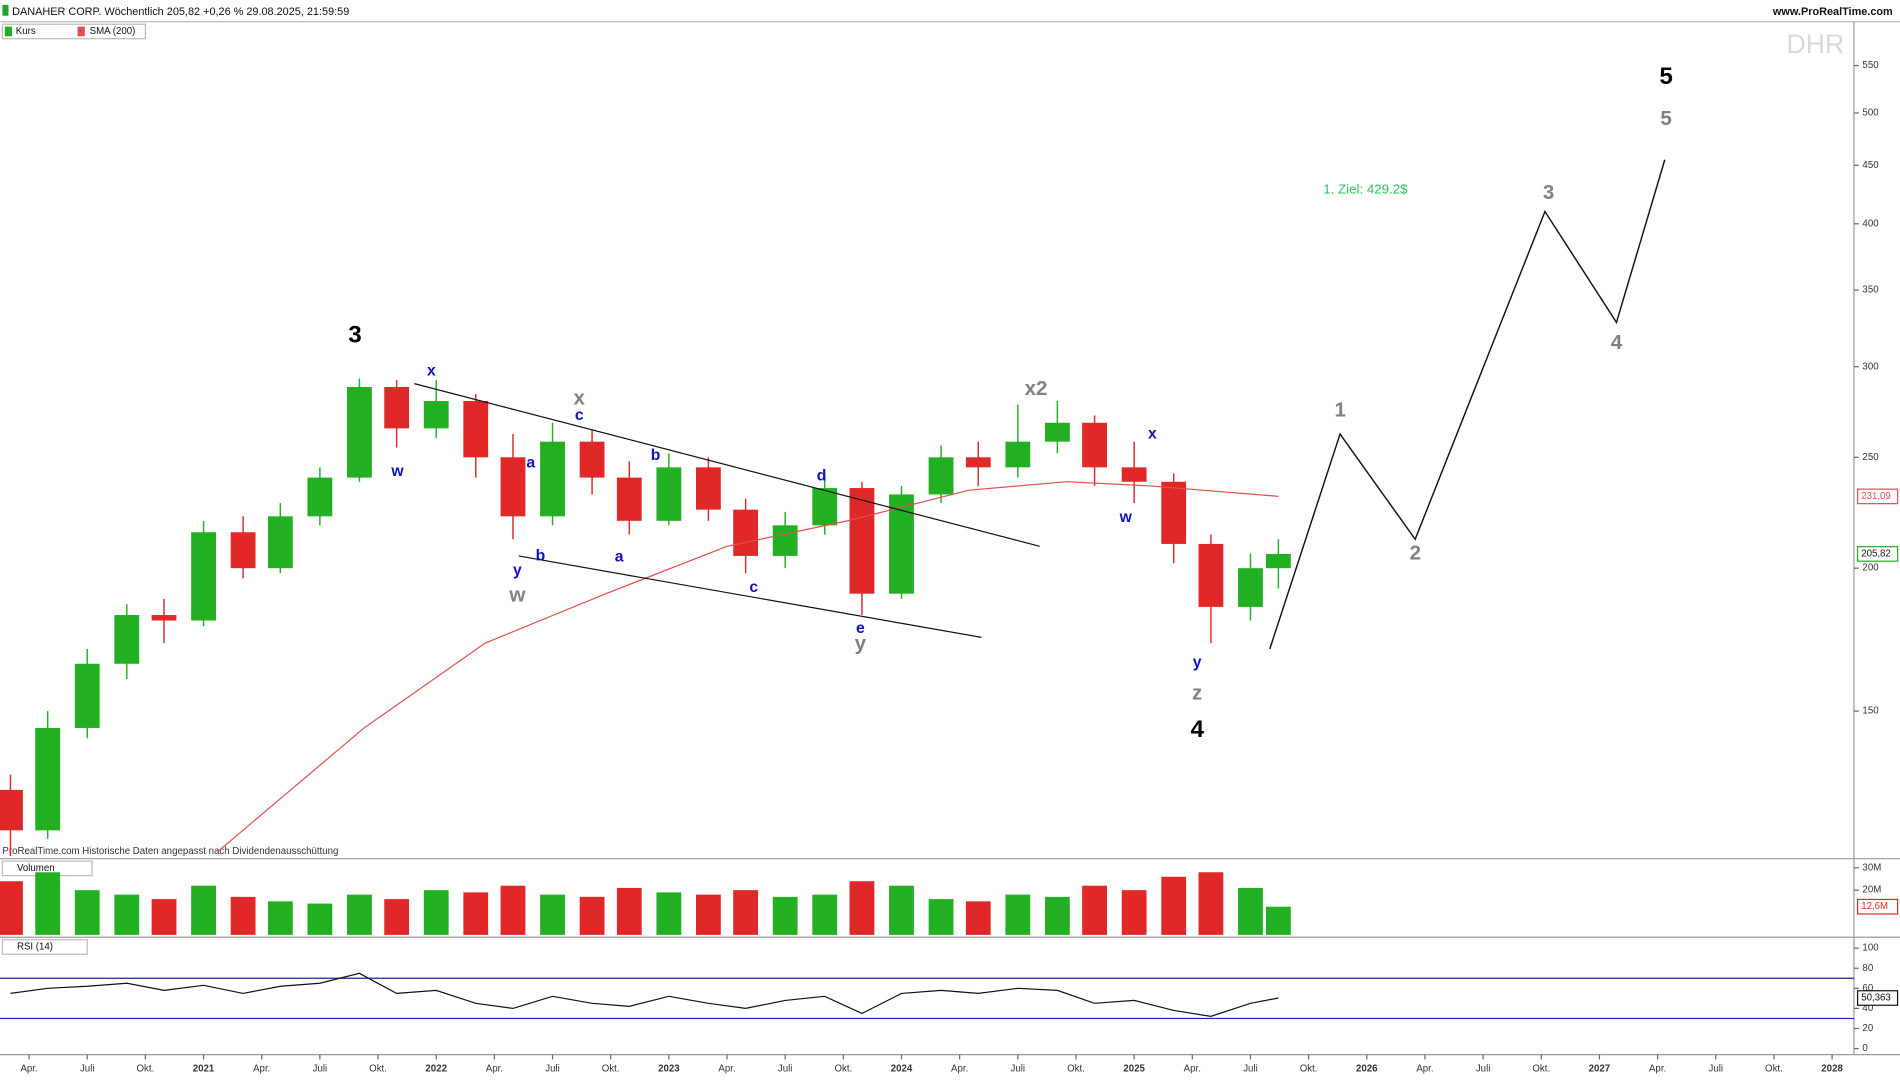 The image size is (1900, 1080). Describe the element at coordinates (113, 31) in the screenshot. I see `legend-sma: SMA (200)` at that location.